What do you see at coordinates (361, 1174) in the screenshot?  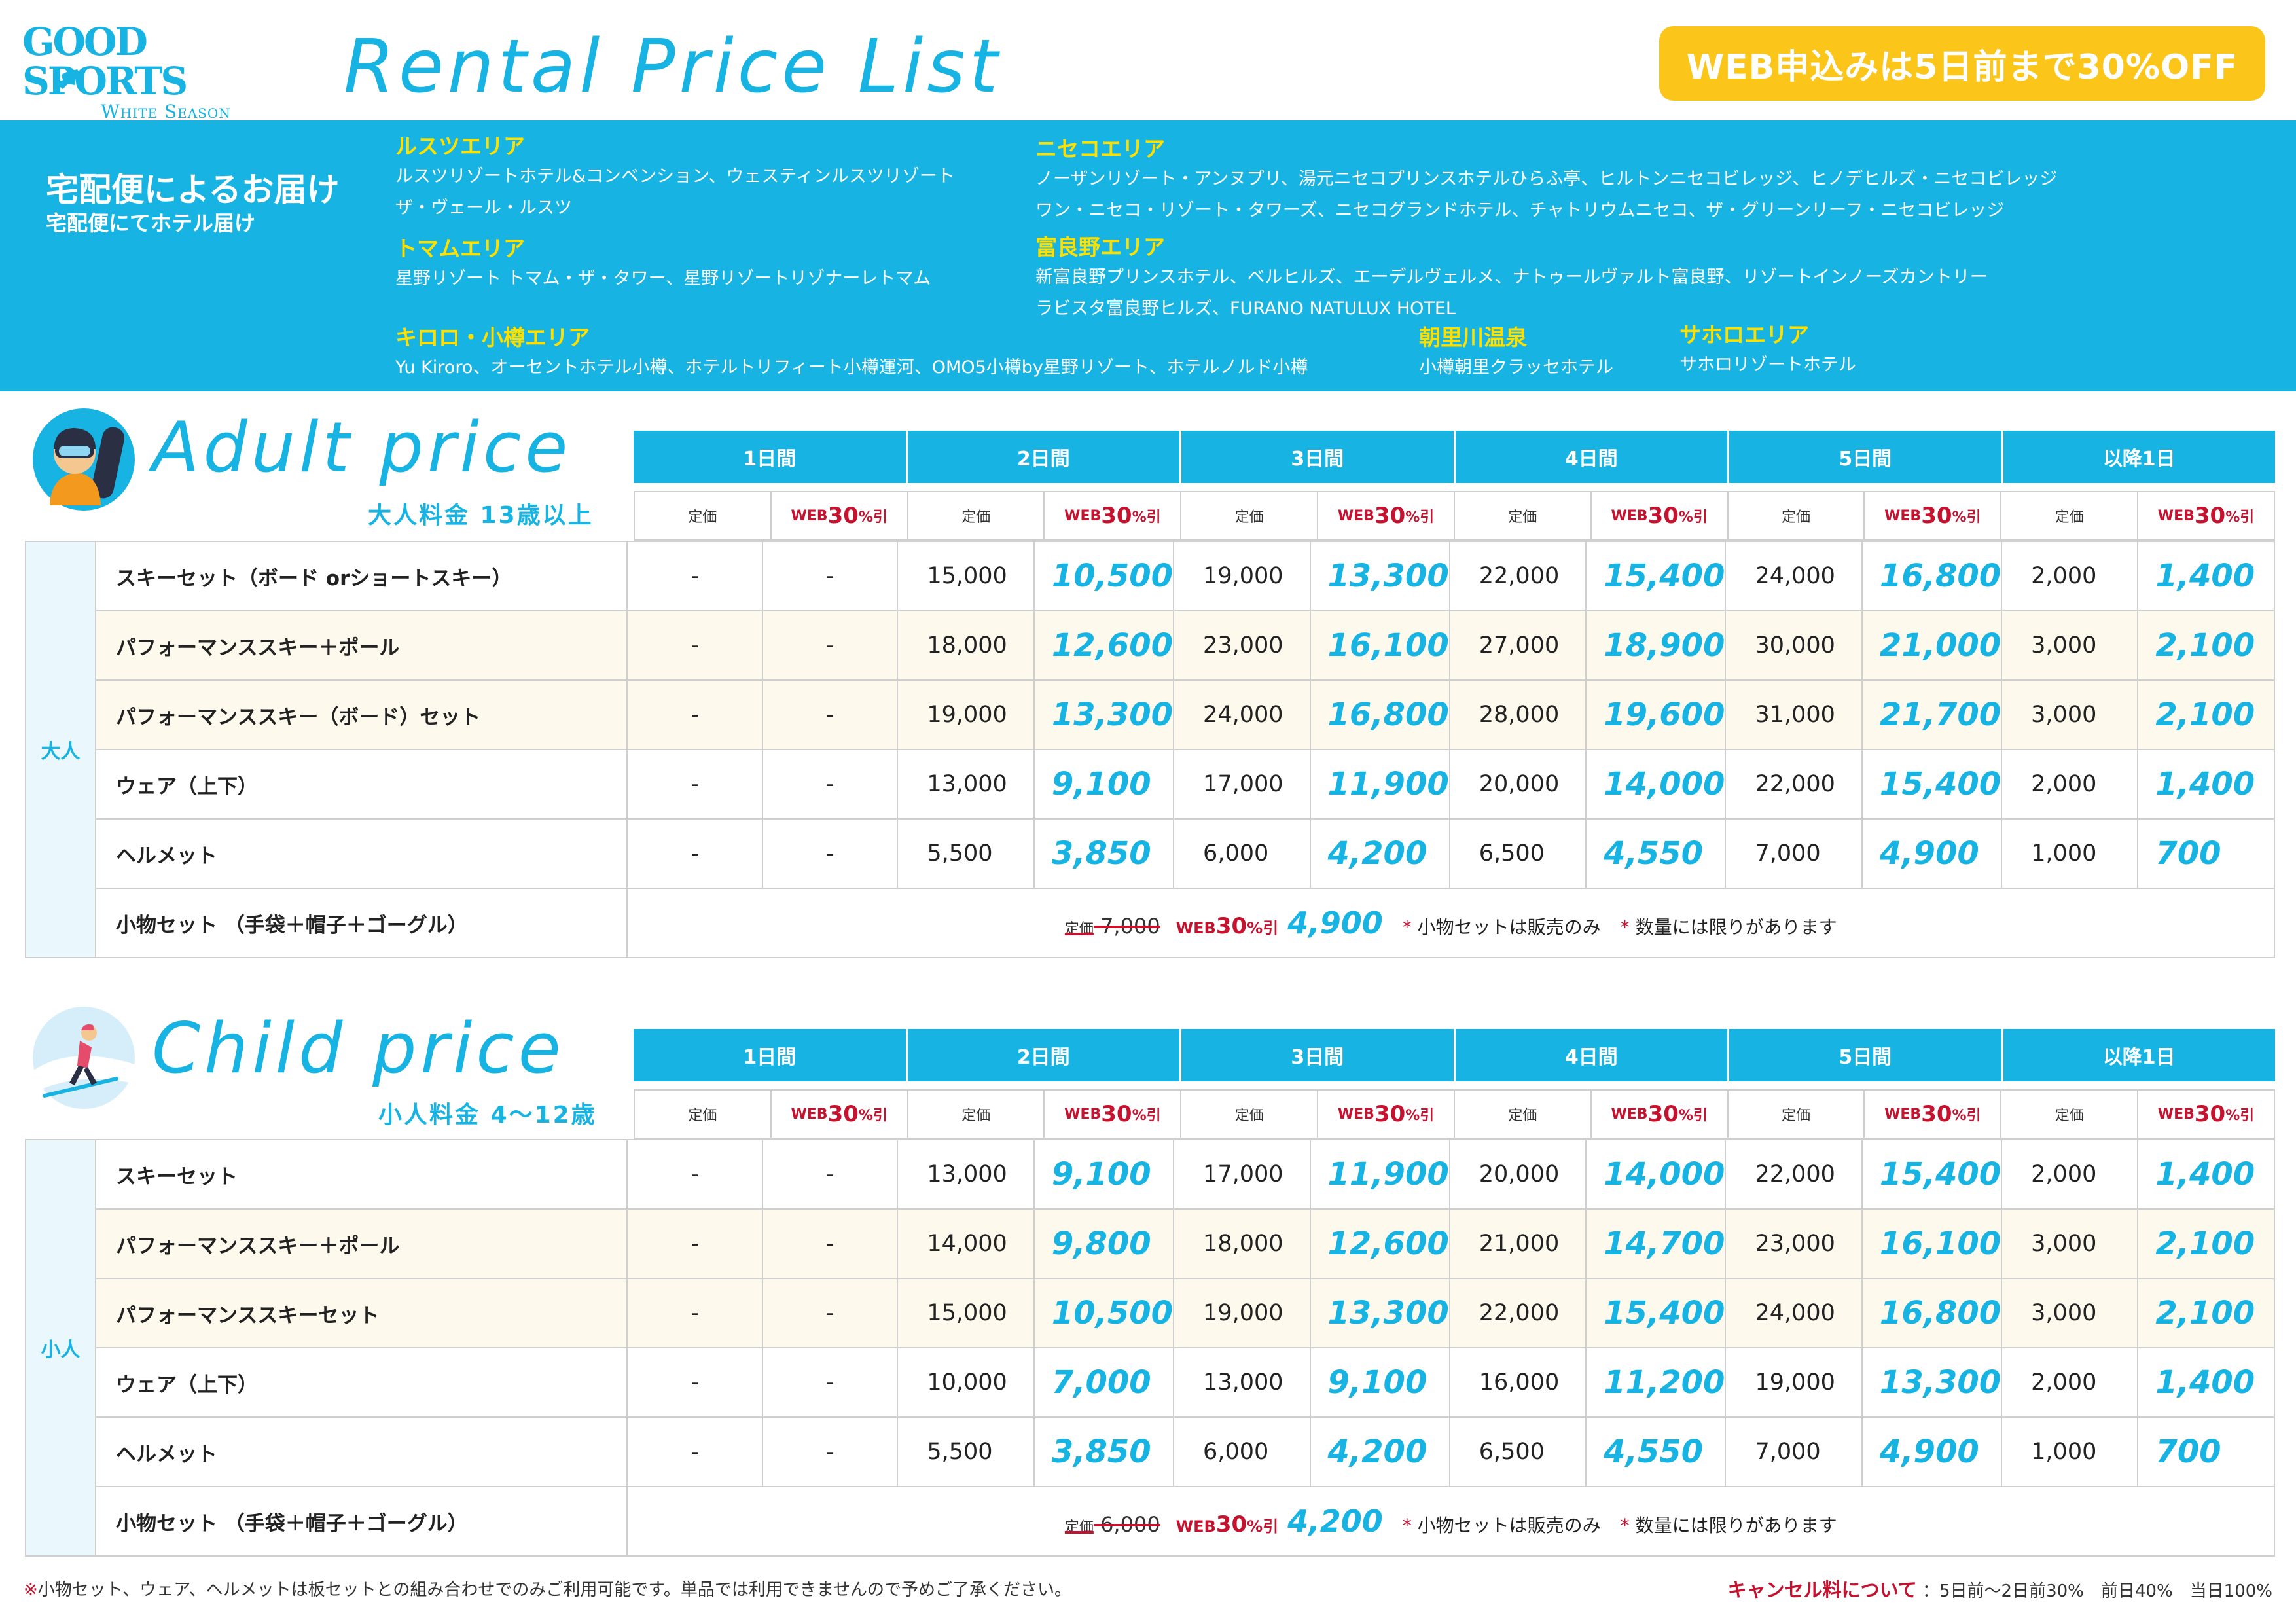 I see `item-name: スキーセット` at bounding box center [361, 1174].